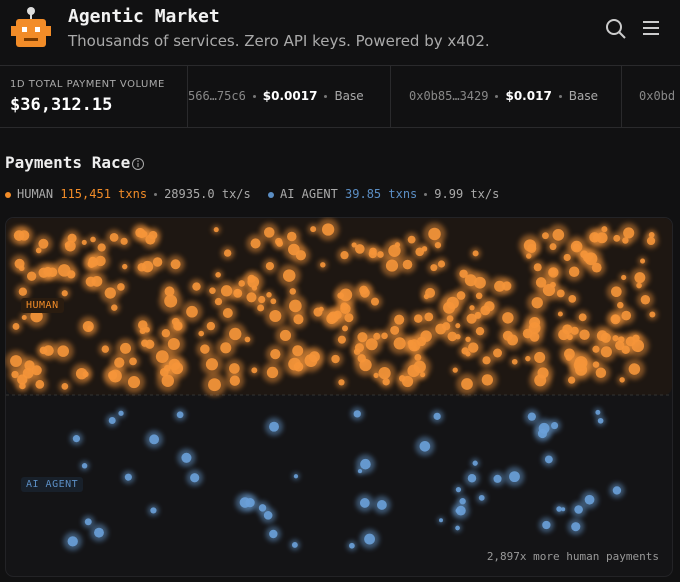 The height and width of the screenshot is (582, 680). I want to click on address: 0x0bd, so click(657, 96).